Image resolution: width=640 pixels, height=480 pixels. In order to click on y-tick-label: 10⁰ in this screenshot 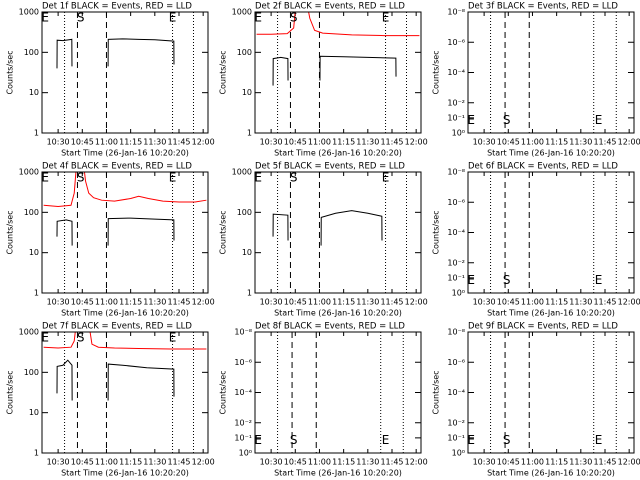, I will do `click(458, 293)`.